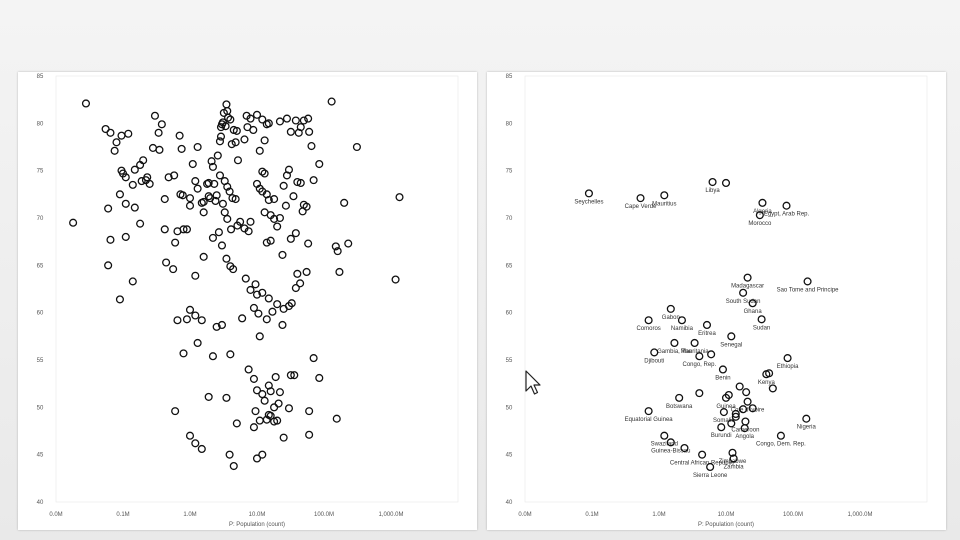  I want to click on x-tick-label: 10.0M, so click(257, 515).